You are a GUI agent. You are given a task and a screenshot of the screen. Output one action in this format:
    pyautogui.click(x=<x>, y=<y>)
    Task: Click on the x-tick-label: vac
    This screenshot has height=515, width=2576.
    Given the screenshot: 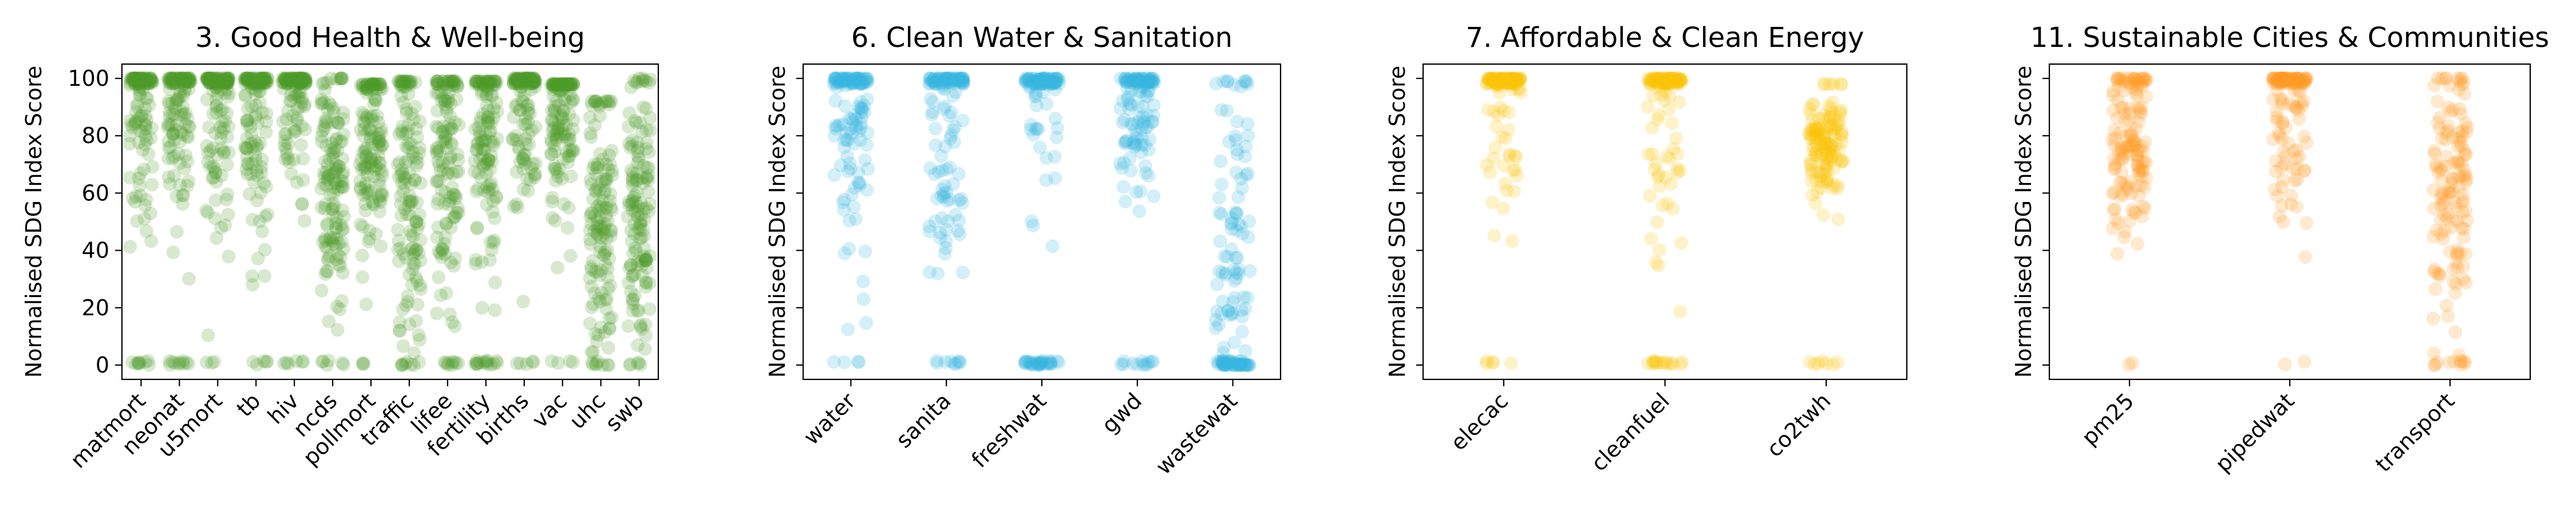 What is the action you would take?
    pyautogui.click(x=549, y=410)
    